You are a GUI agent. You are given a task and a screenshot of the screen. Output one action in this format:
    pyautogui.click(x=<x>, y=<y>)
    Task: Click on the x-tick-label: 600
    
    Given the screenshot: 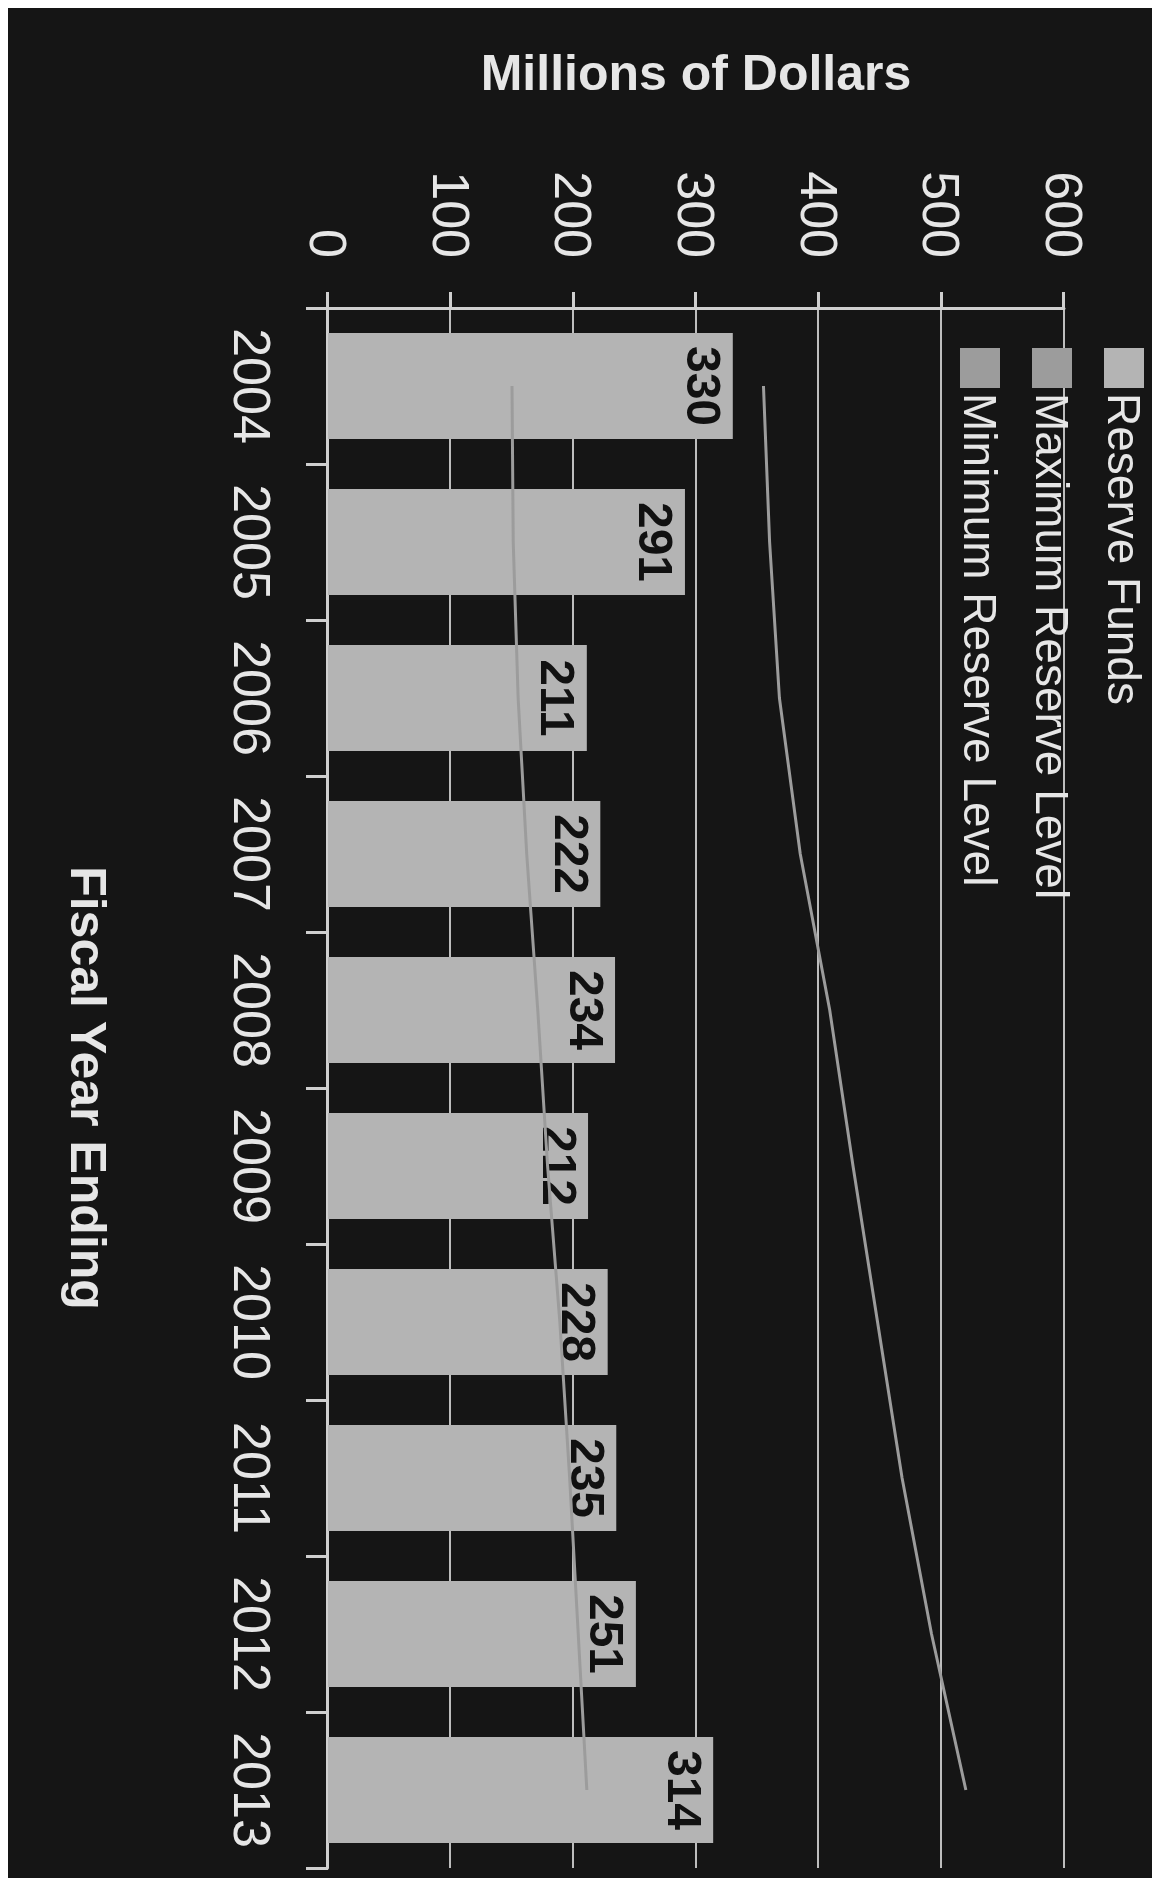 What is the action you would take?
    pyautogui.click(x=1064, y=214)
    